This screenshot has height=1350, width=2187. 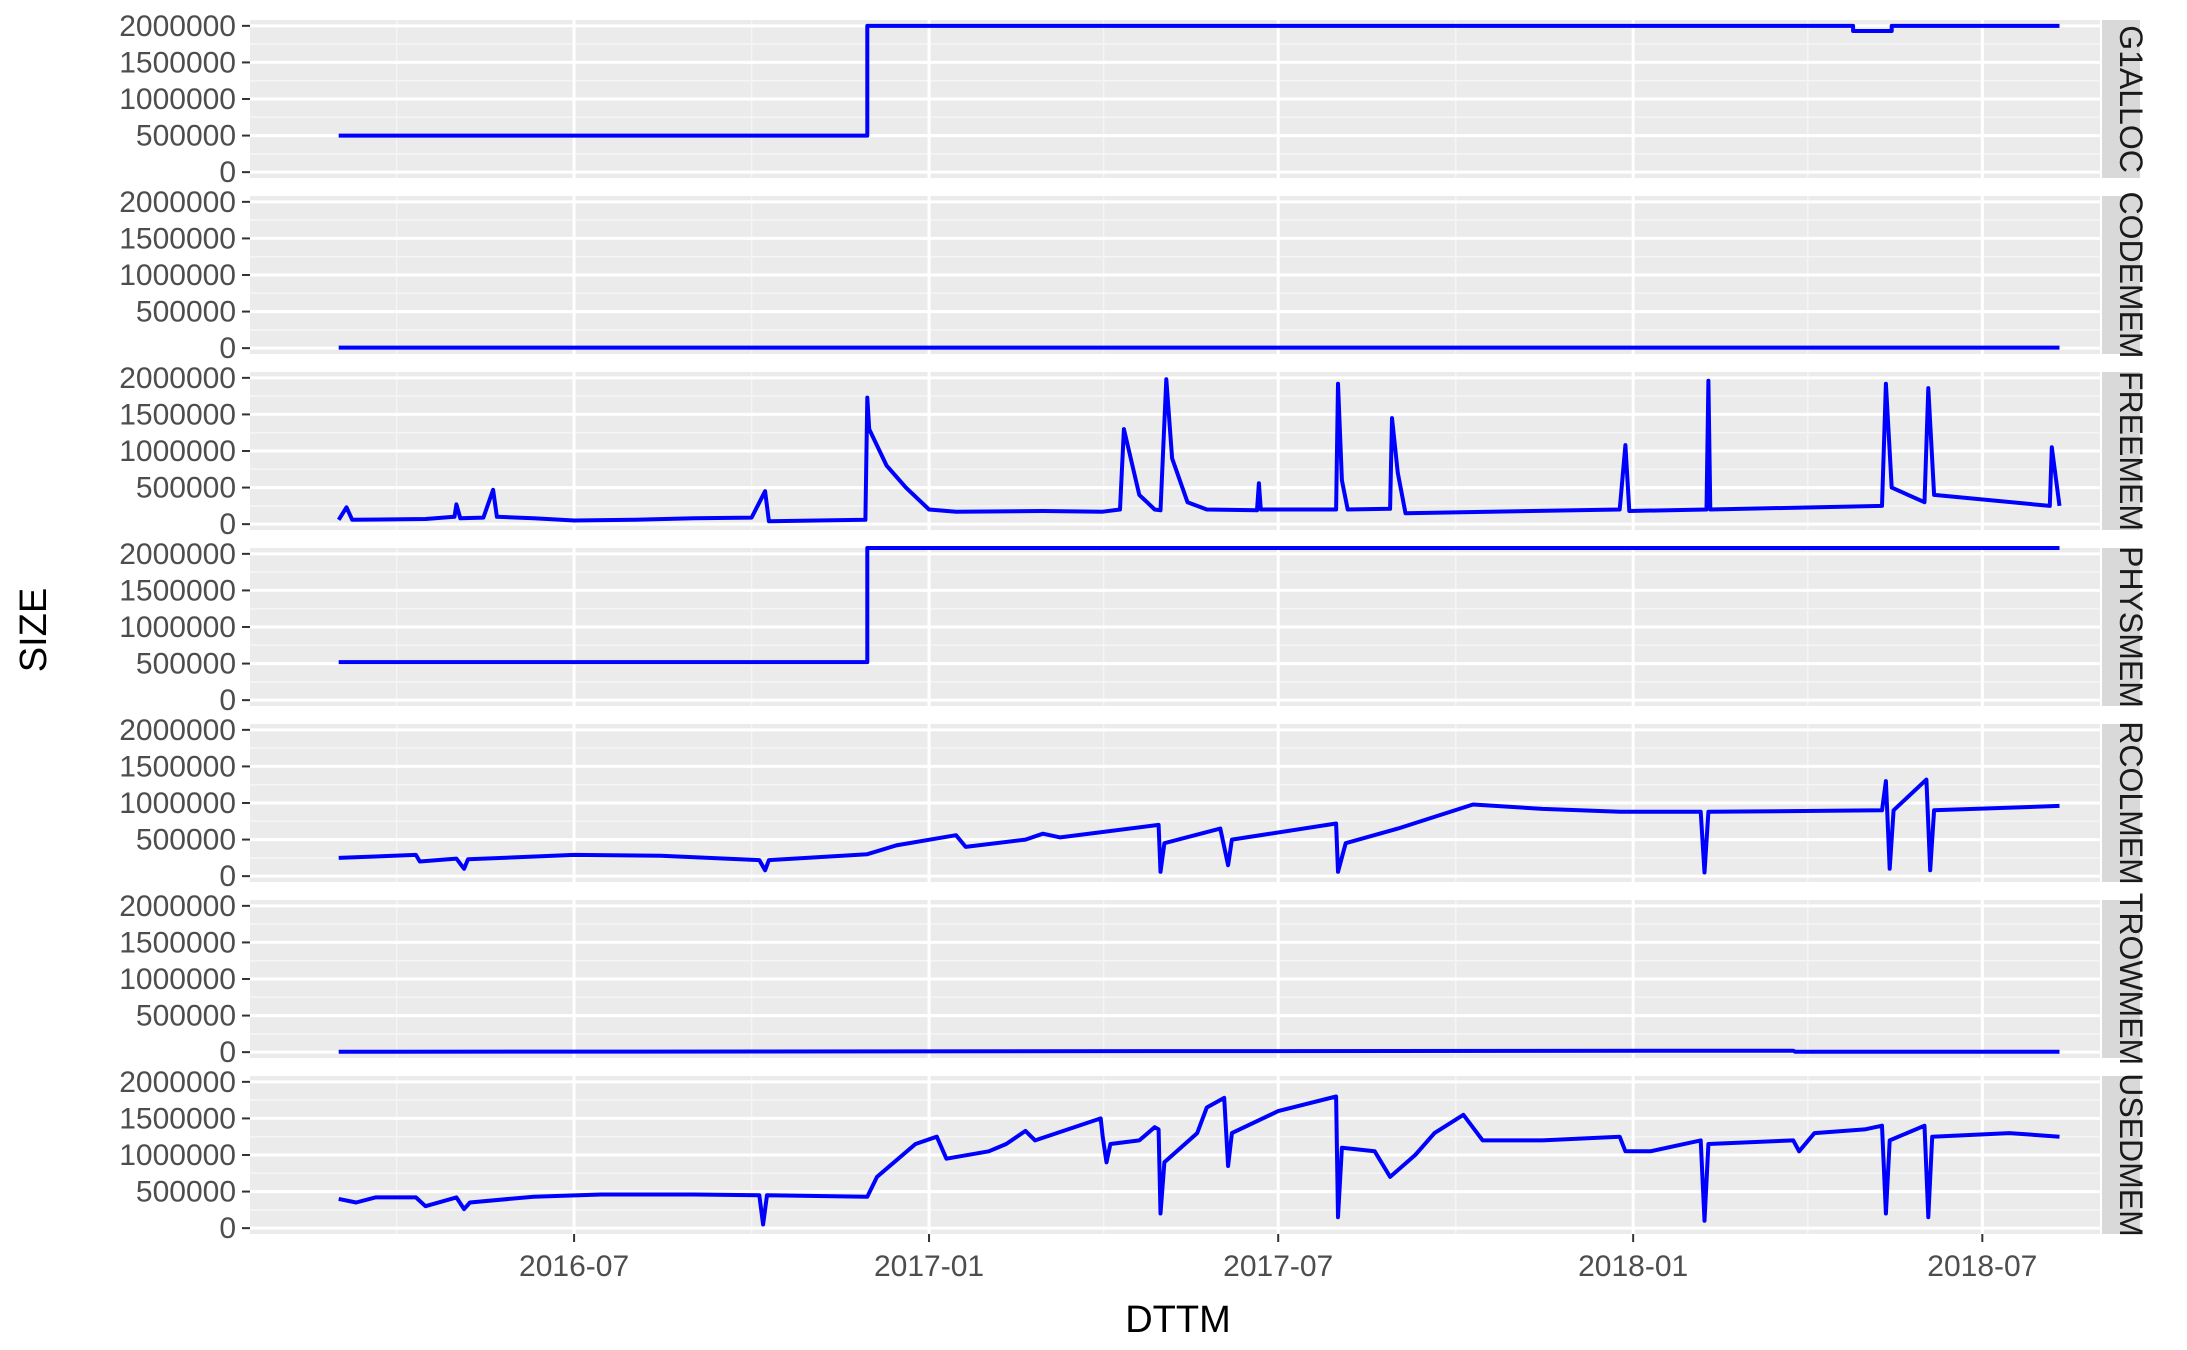 What do you see at coordinates (2131, 627) in the screenshot?
I see `strip-label: PHYSMEM` at bounding box center [2131, 627].